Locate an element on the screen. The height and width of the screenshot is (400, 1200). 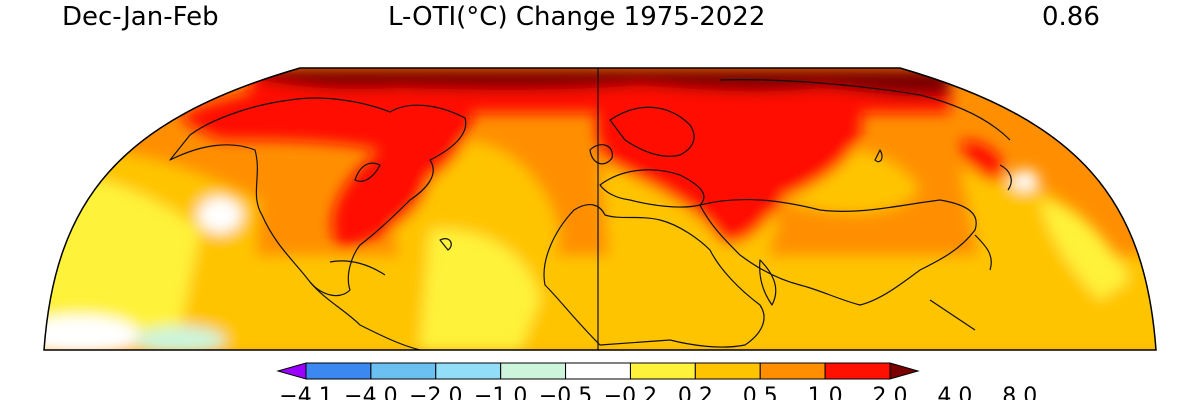
legend-tick-label: 8.0 is located at coordinates (1019, 392).